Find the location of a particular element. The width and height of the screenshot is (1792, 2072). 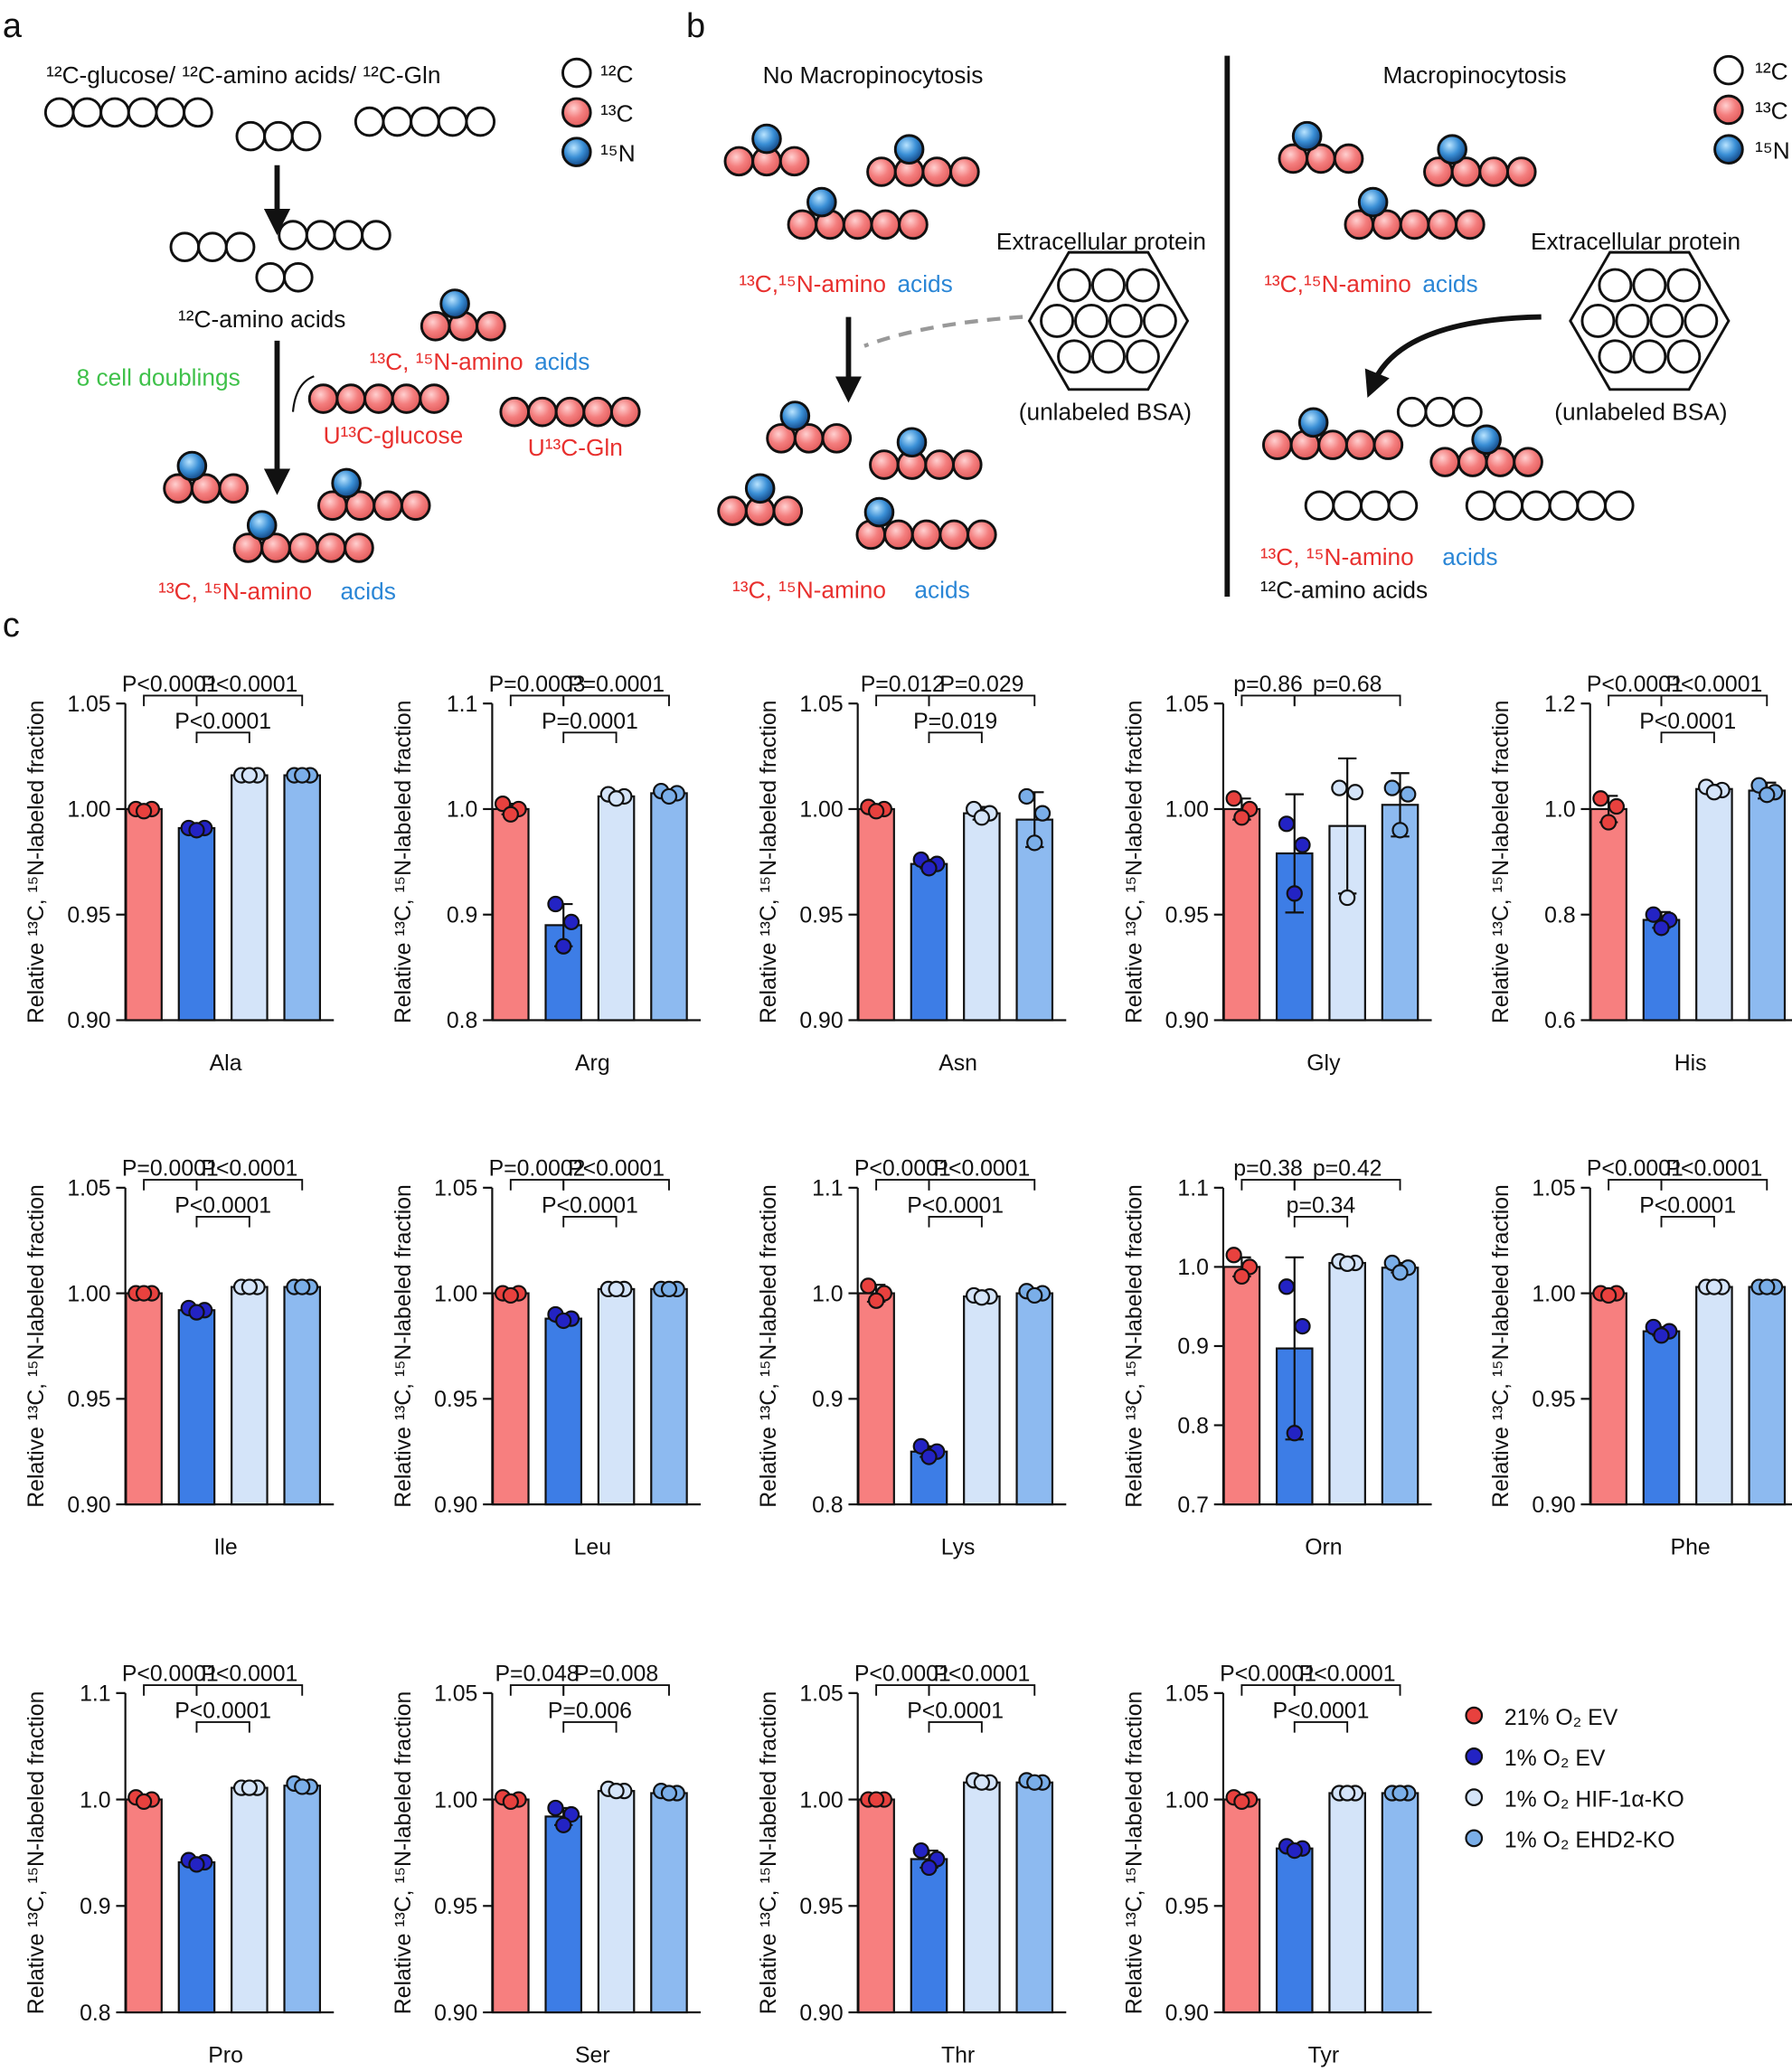

p-value-label: P=0.0003 is located at coordinates (538, 685).